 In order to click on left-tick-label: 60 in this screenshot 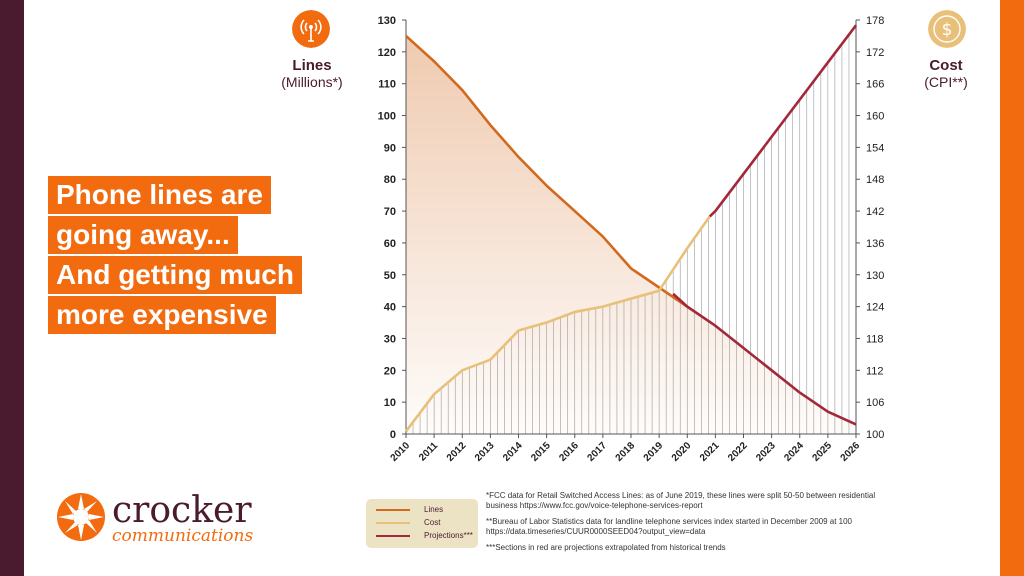, I will do `click(390, 244)`.